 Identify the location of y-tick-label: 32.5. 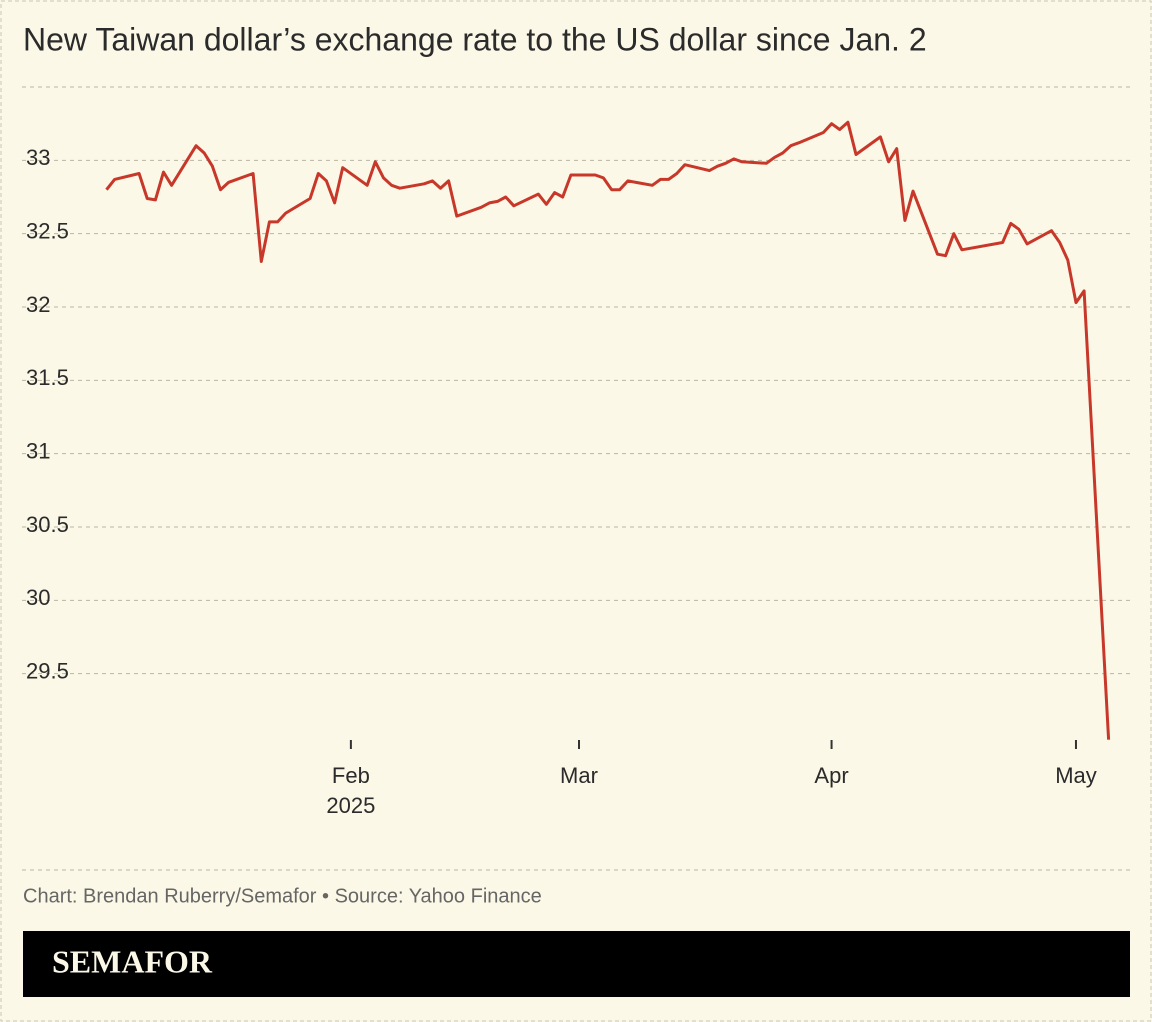
(47, 230).